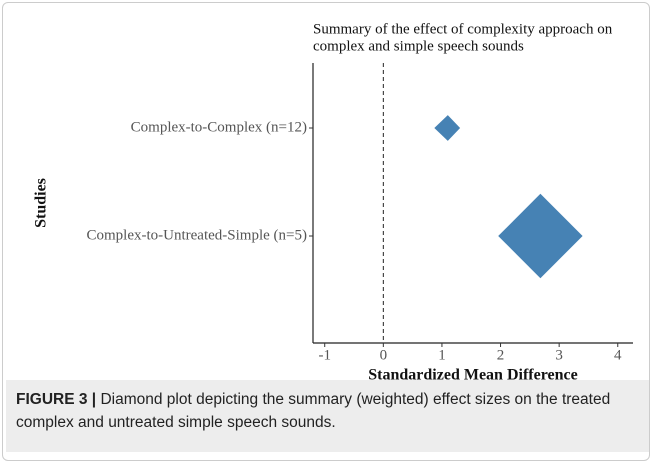  I want to click on chart-title: complex and simple speech sounds, so click(418, 46).